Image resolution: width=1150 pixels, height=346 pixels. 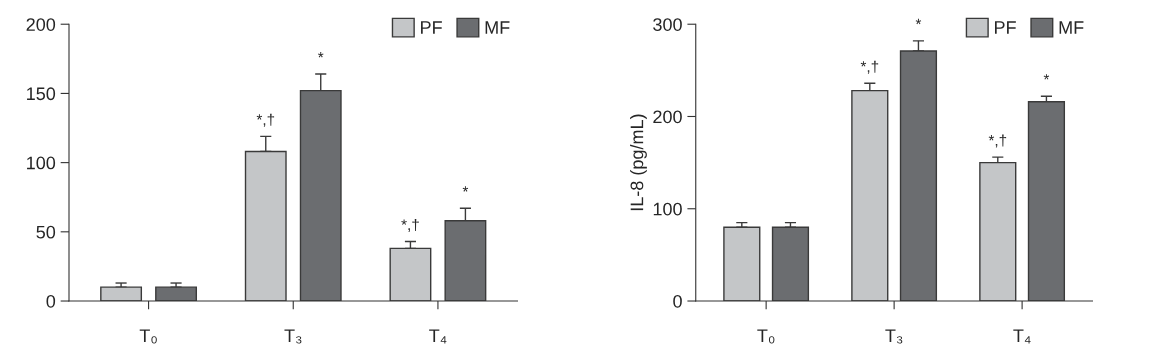 What do you see at coordinates (46, 232) in the screenshot?
I see `y-tick-label: 50` at bounding box center [46, 232].